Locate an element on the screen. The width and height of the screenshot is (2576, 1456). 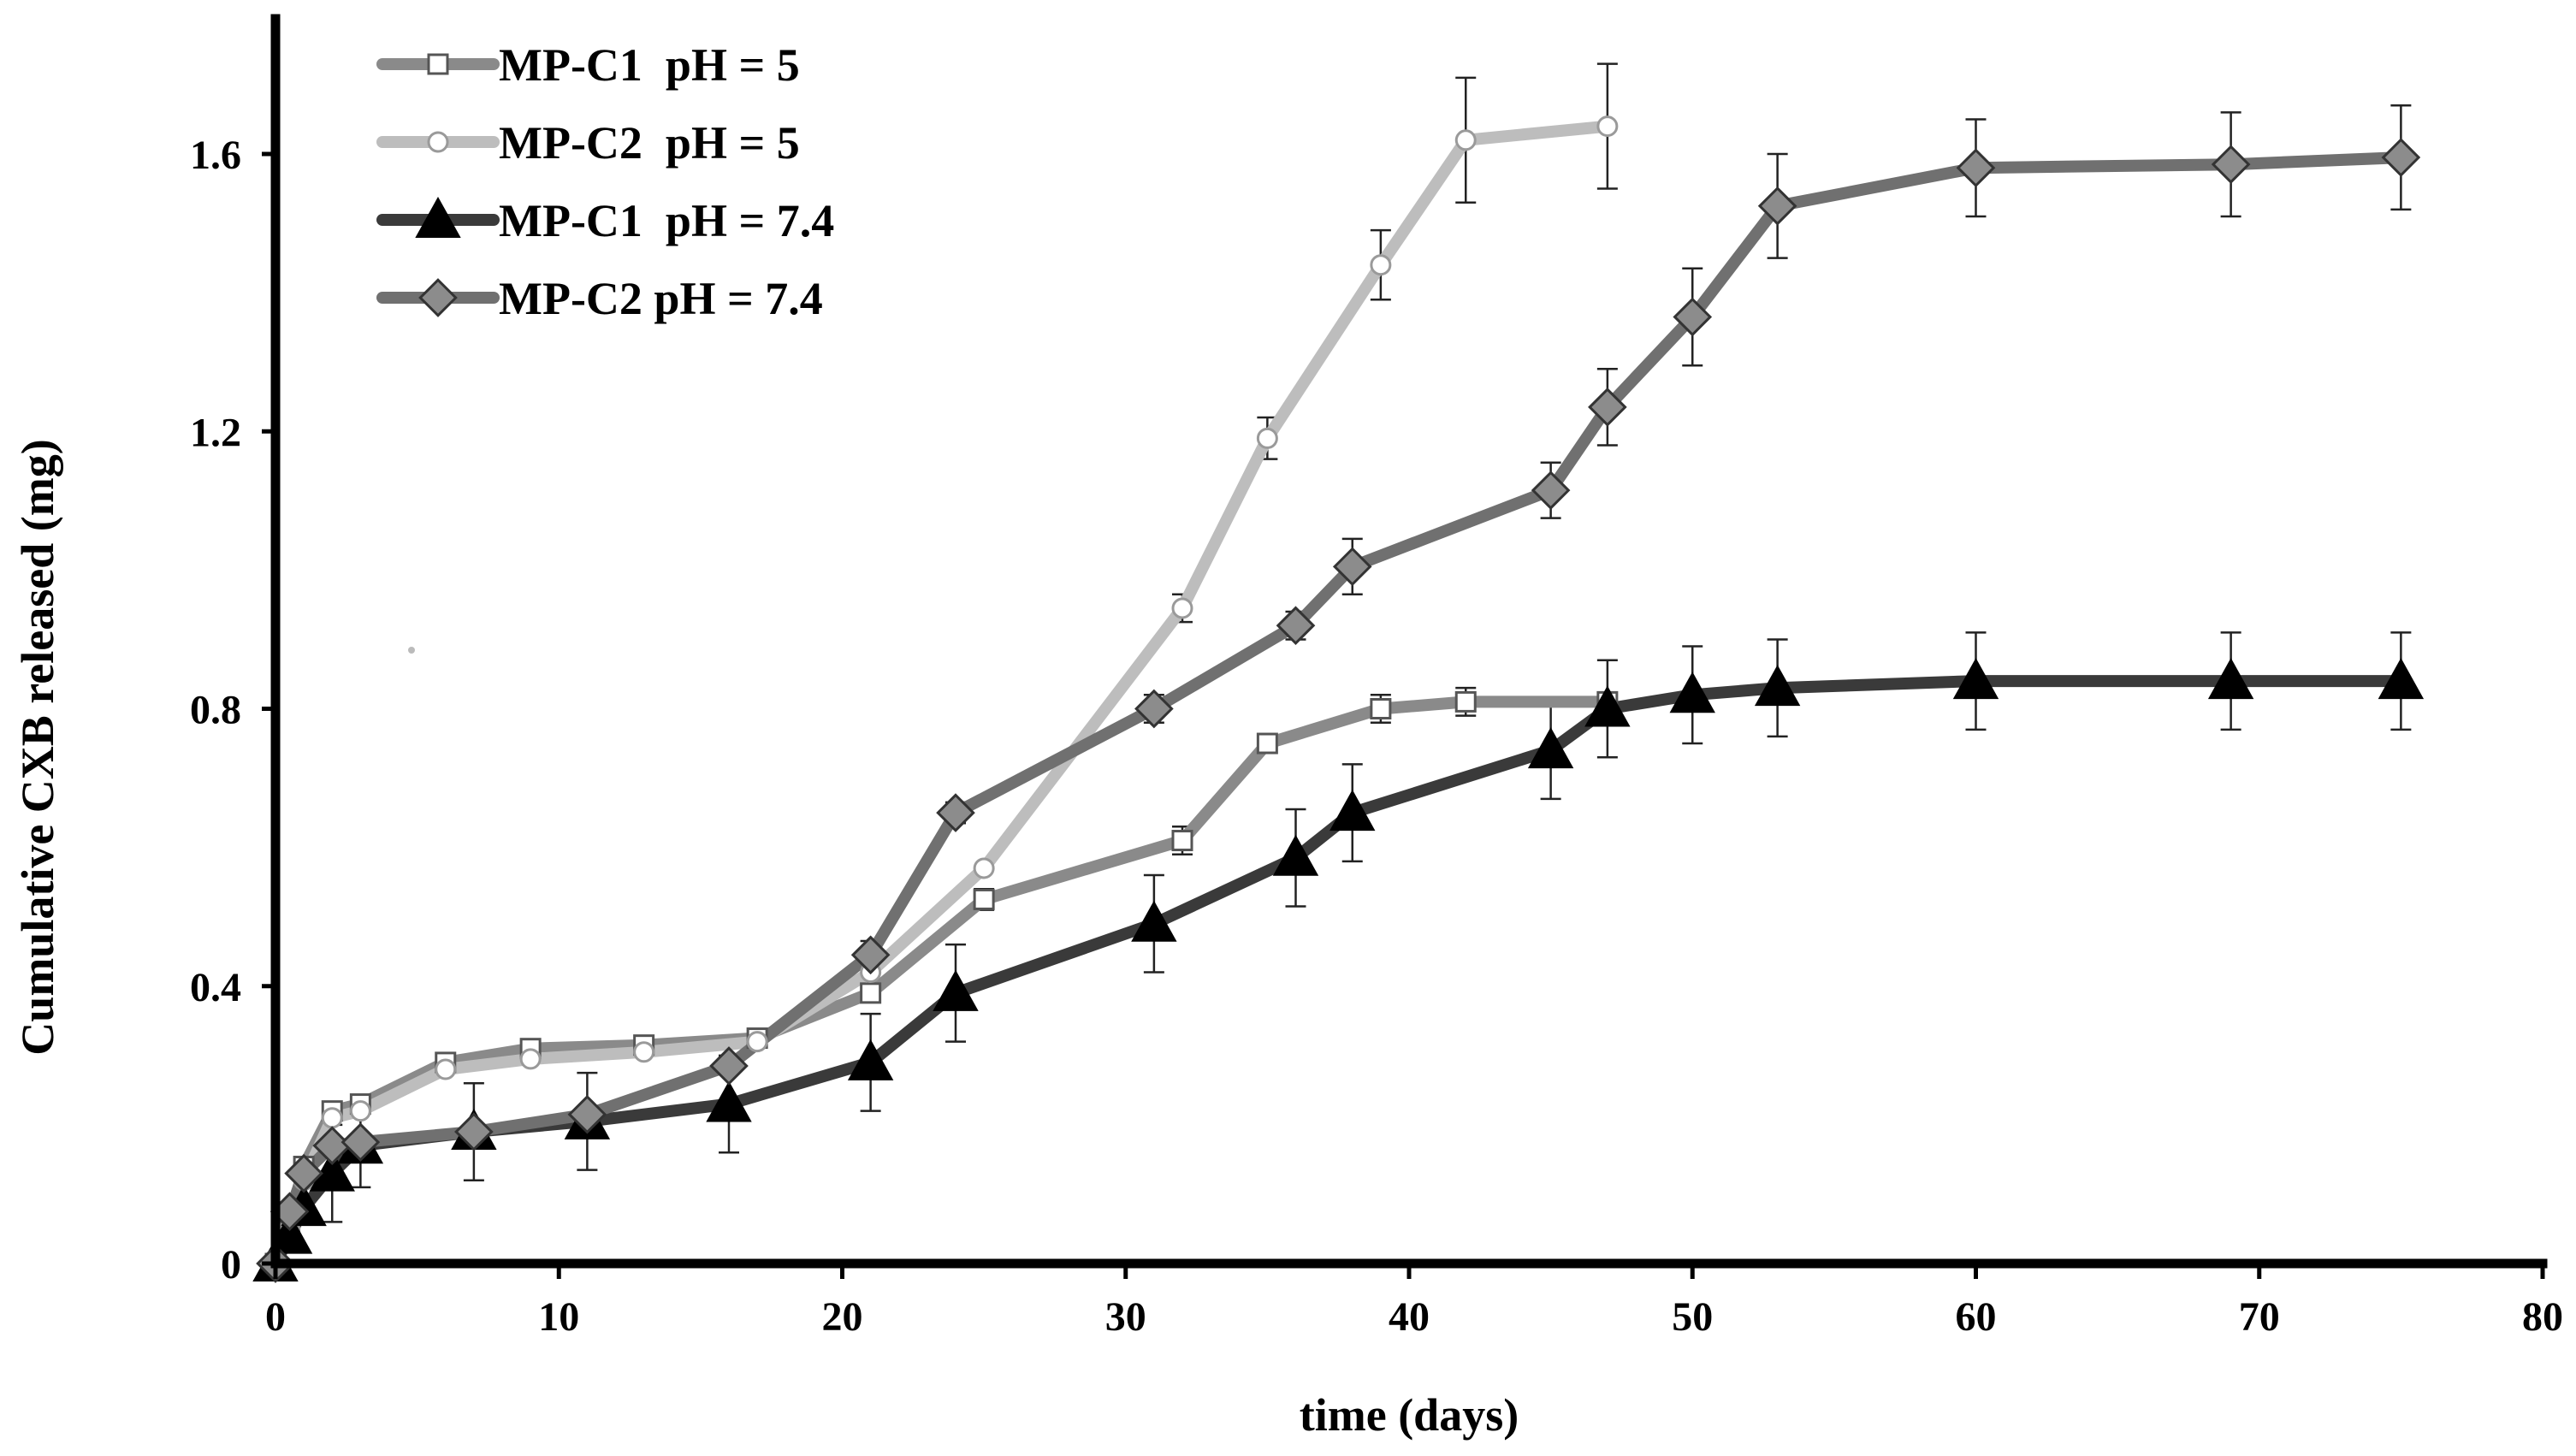
x-tick-label: 20 is located at coordinates (842, 1317).